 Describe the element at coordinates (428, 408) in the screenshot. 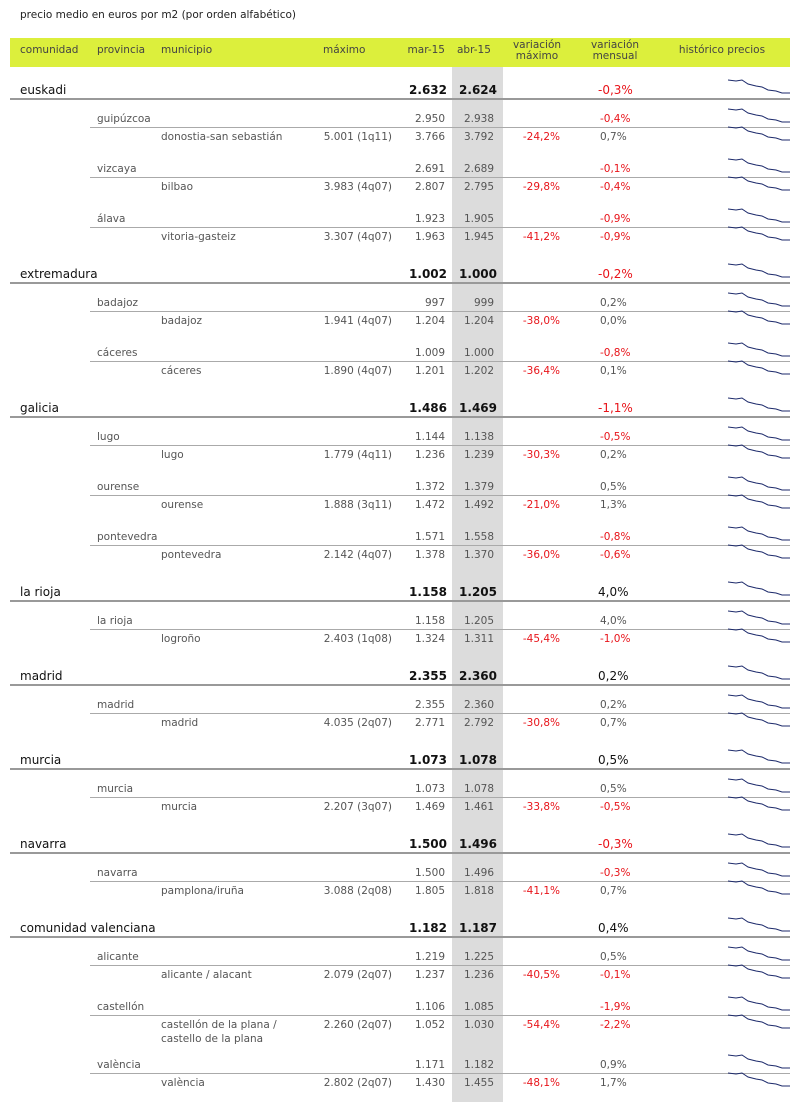

I see `mar-value: 1.486` at that location.